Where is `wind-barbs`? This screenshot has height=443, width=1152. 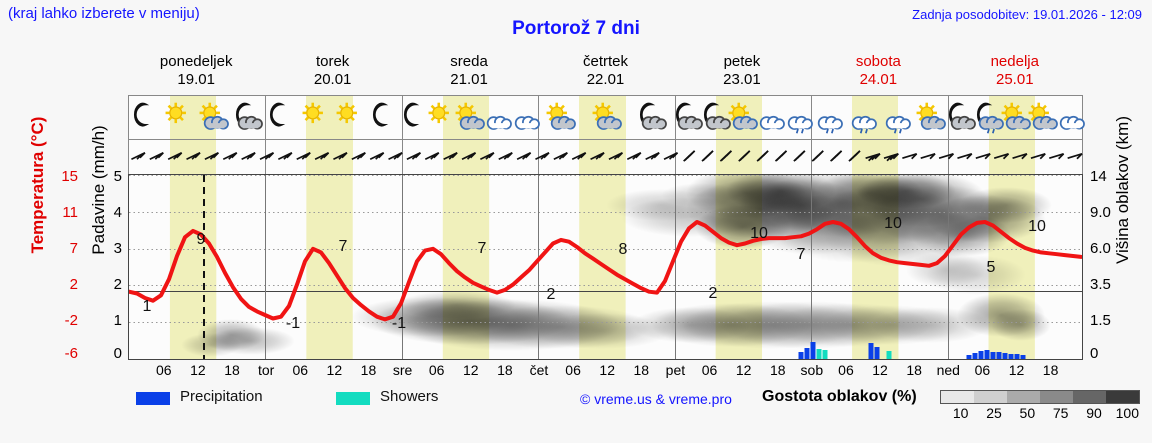 wind-barbs is located at coordinates (607, 156).